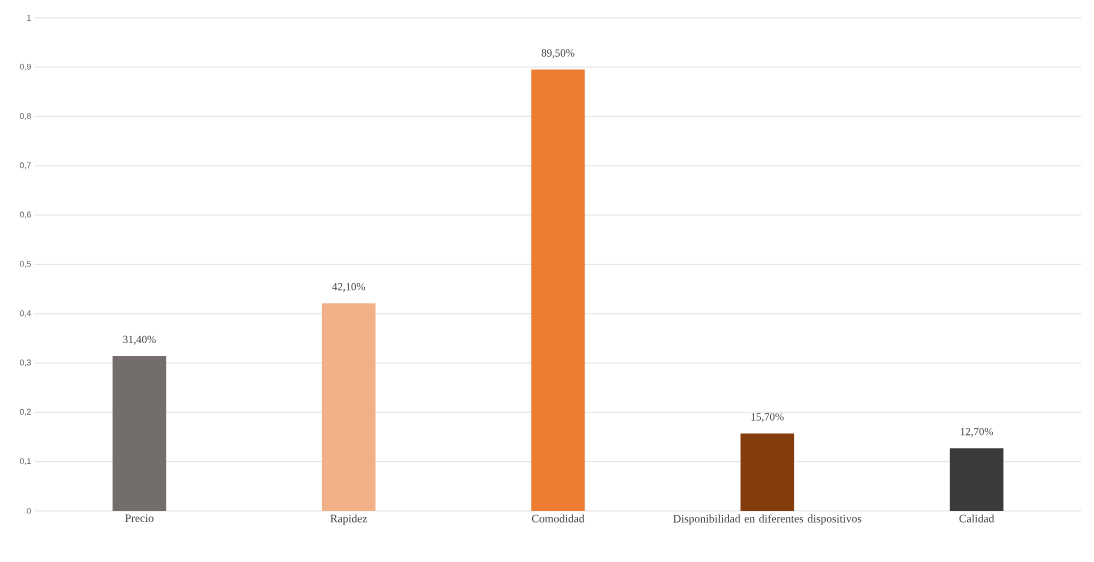 The width and height of the screenshot is (1094, 562). I want to click on data-label: 42,10%, so click(349, 287).